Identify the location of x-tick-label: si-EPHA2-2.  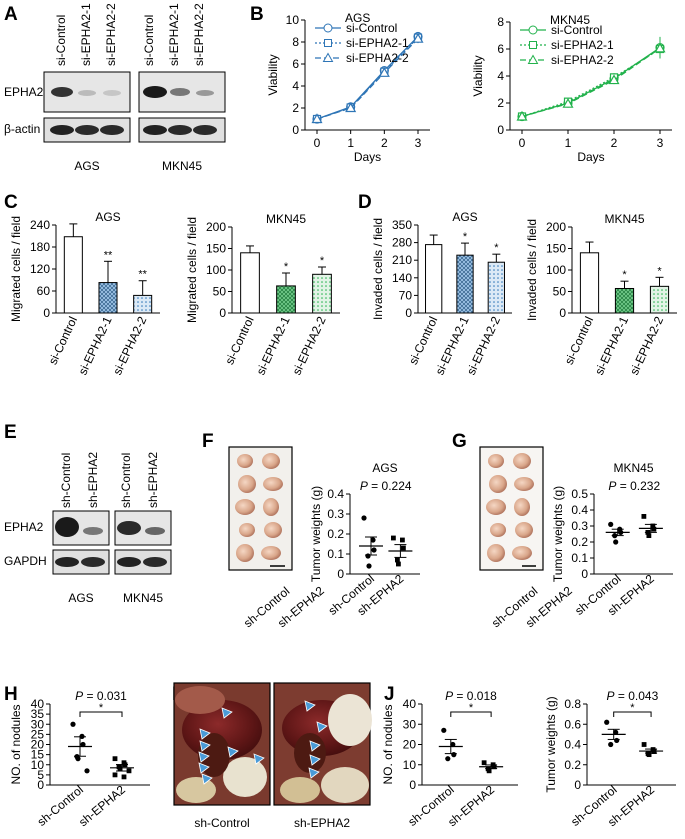
(309, 345).